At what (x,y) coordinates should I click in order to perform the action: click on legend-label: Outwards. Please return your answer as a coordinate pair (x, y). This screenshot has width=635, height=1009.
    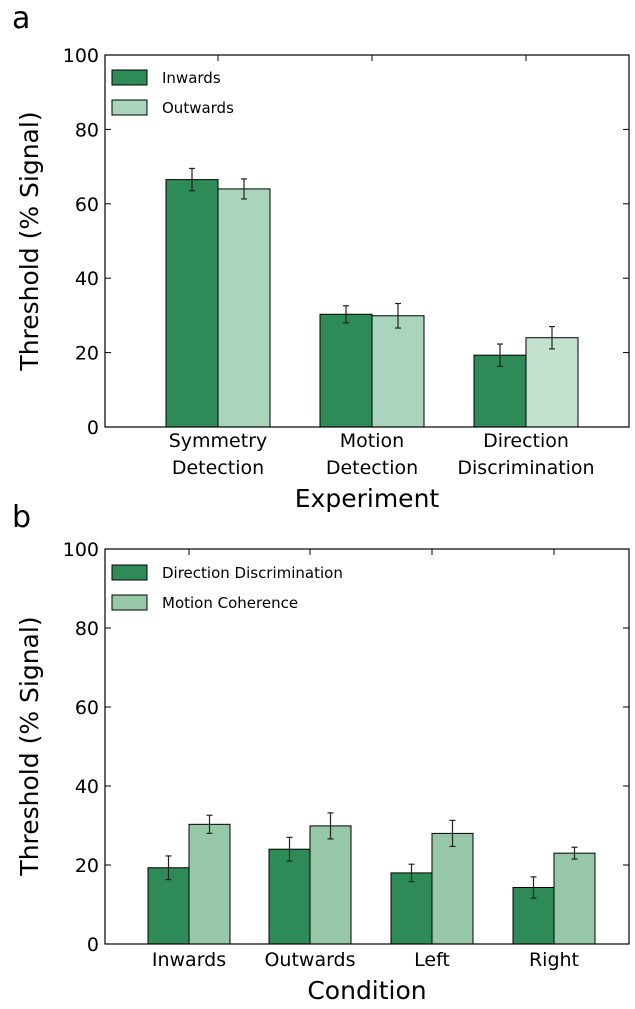
    Looking at the image, I should click on (198, 108).